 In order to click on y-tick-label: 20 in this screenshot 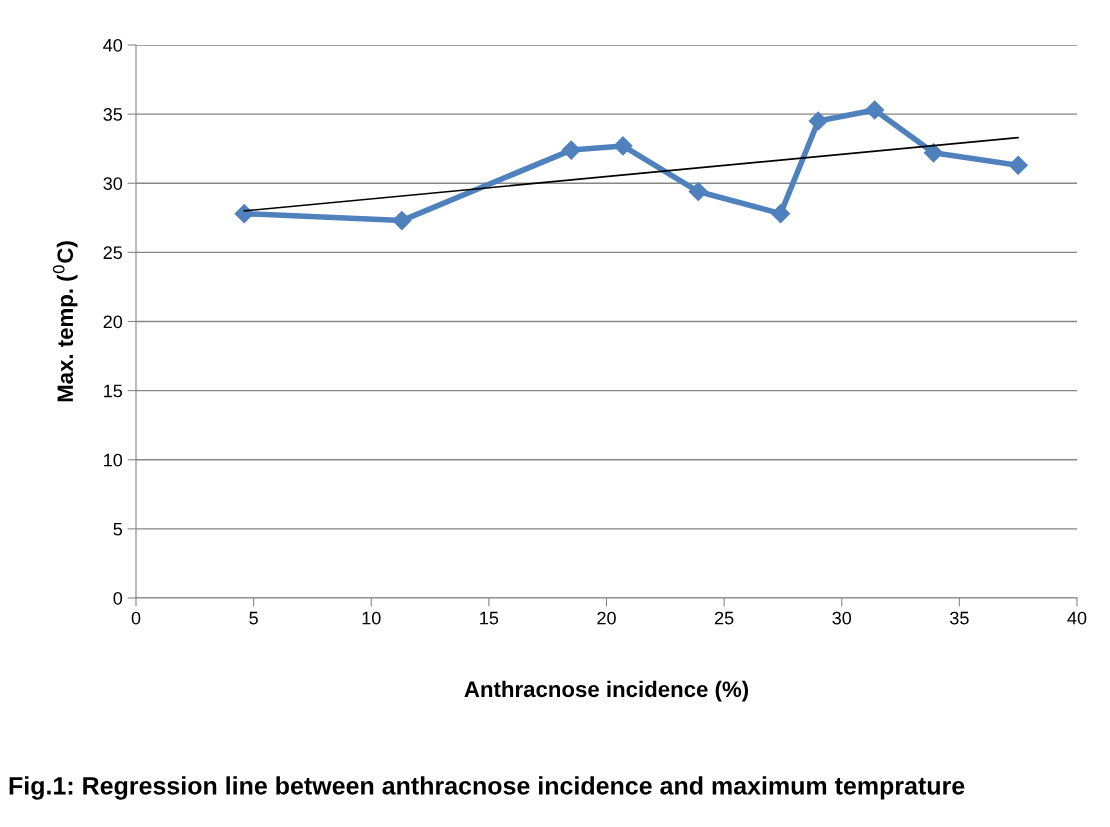, I will do `click(113, 322)`.